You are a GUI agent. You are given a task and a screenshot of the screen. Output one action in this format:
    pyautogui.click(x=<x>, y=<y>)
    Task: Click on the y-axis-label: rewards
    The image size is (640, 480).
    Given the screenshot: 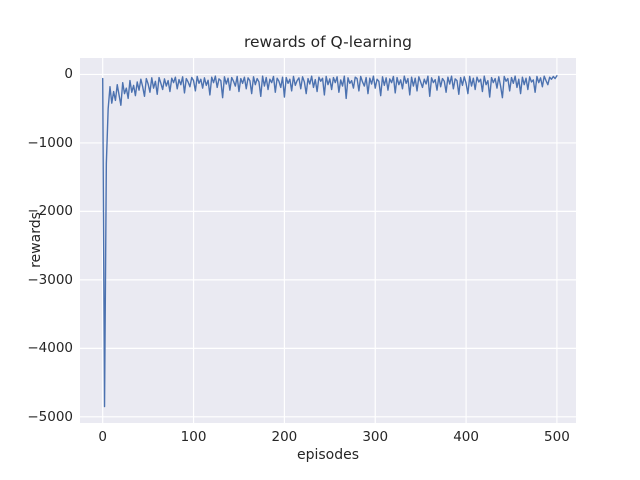 What is the action you would take?
    pyautogui.click(x=35, y=240)
    